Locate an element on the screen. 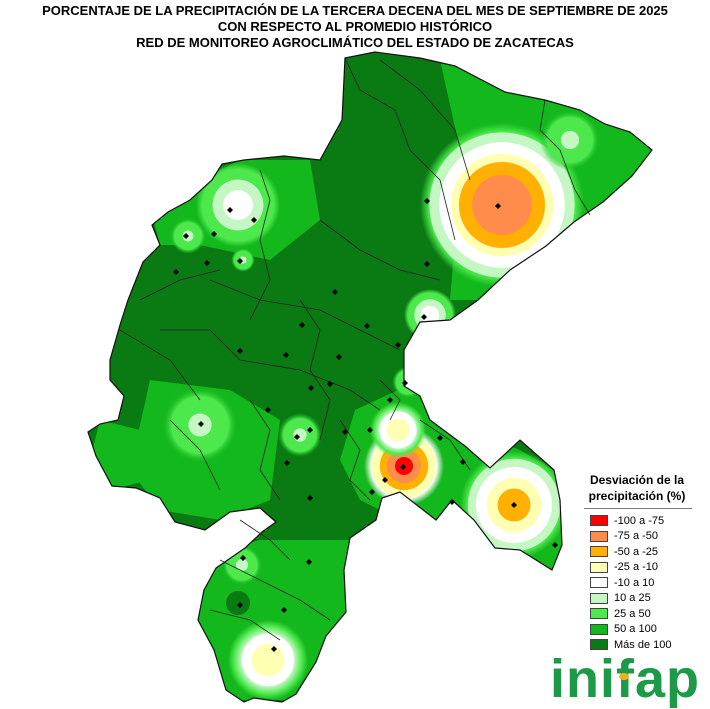 This screenshot has width=710, height=709. anomaly-center-green is located at coordinates (300, 435).